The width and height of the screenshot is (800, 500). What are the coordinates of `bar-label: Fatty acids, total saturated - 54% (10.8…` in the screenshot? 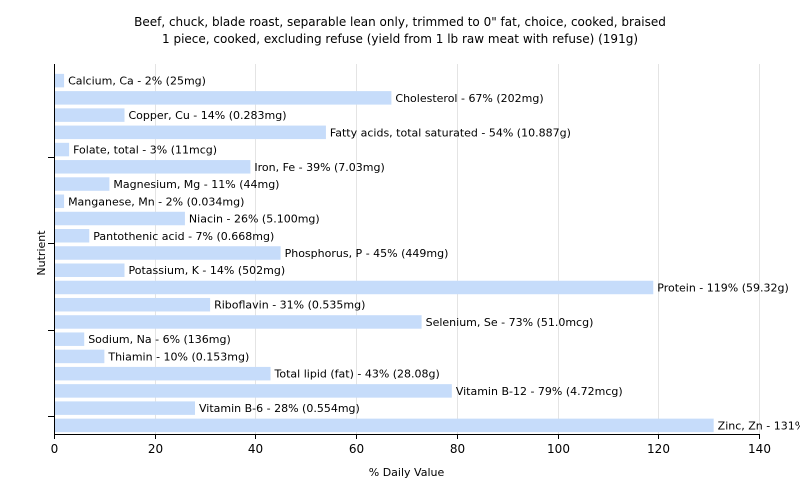 It's located at (450, 132).